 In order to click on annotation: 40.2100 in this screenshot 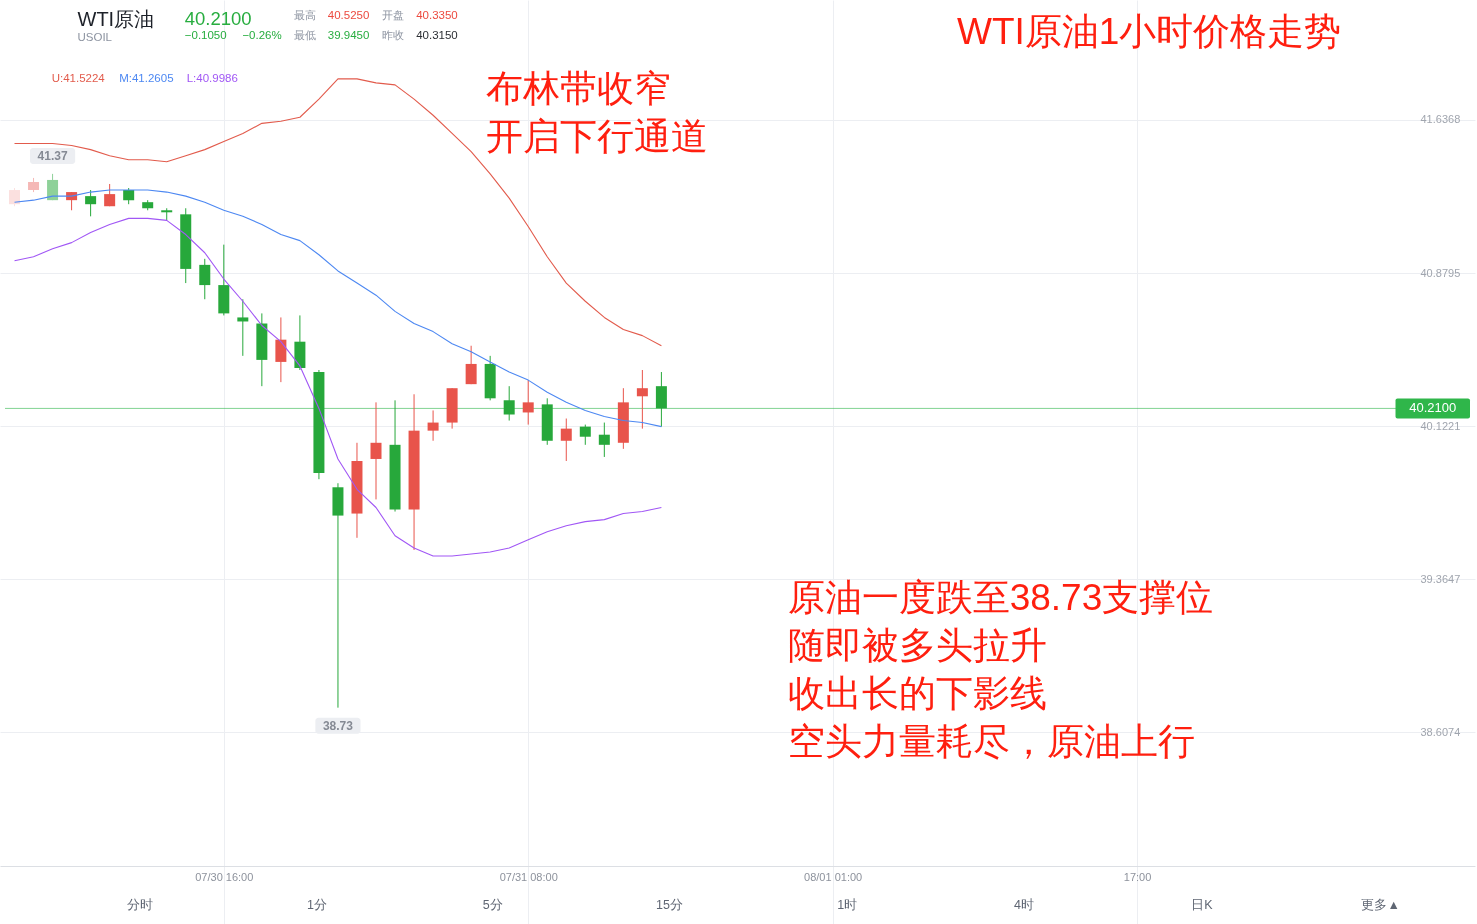, I will do `click(218, 18)`.